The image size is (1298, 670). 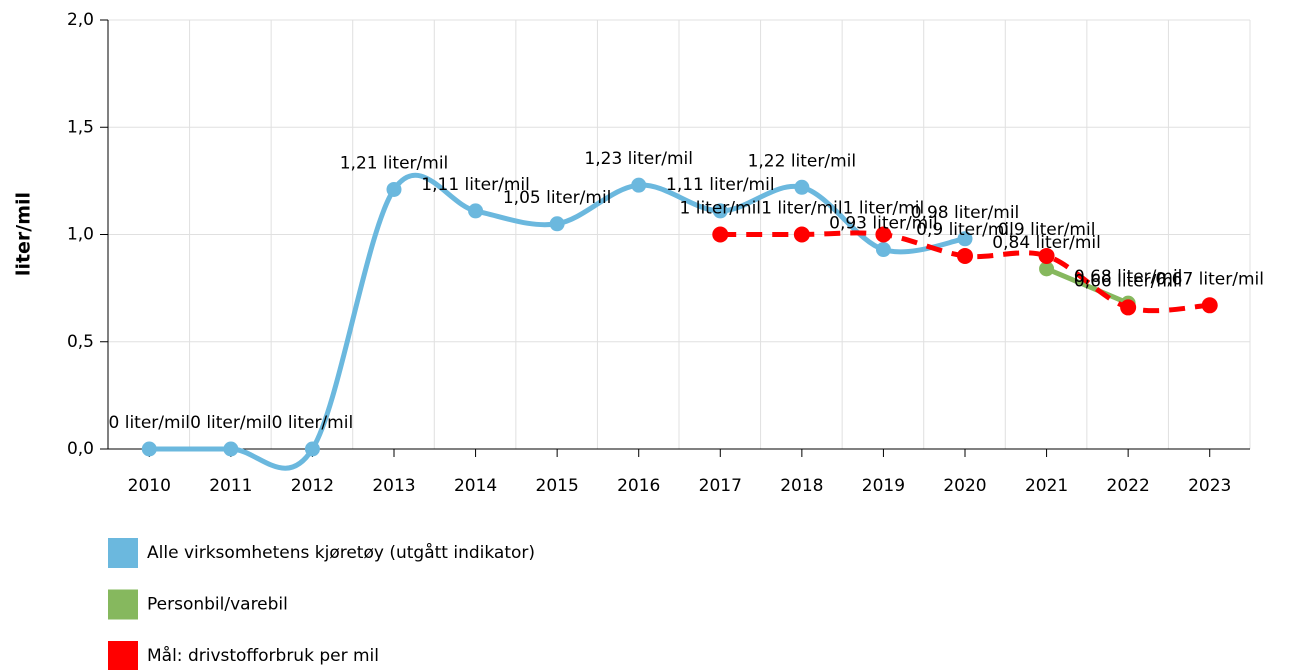 I want to click on x-tick-label: 2013, so click(x=393, y=486).